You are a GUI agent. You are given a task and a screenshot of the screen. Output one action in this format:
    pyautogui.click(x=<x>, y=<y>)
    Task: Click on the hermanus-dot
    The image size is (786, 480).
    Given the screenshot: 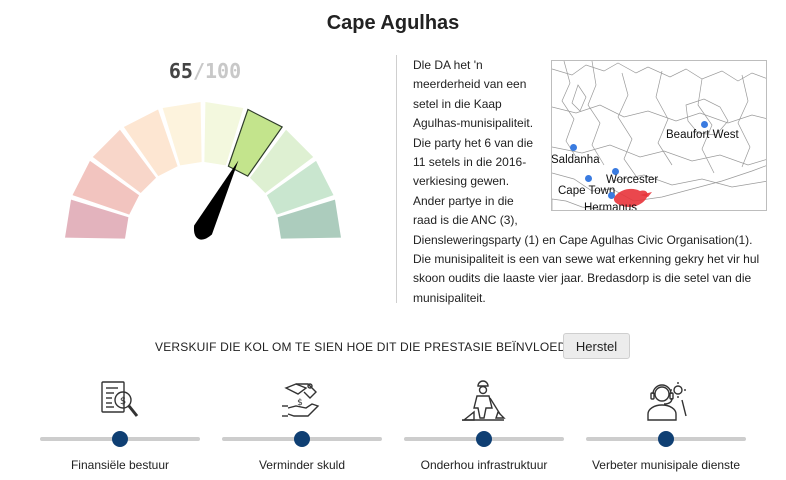 What is the action you would take?
    pyautogui.click(x=611, y=195)
    